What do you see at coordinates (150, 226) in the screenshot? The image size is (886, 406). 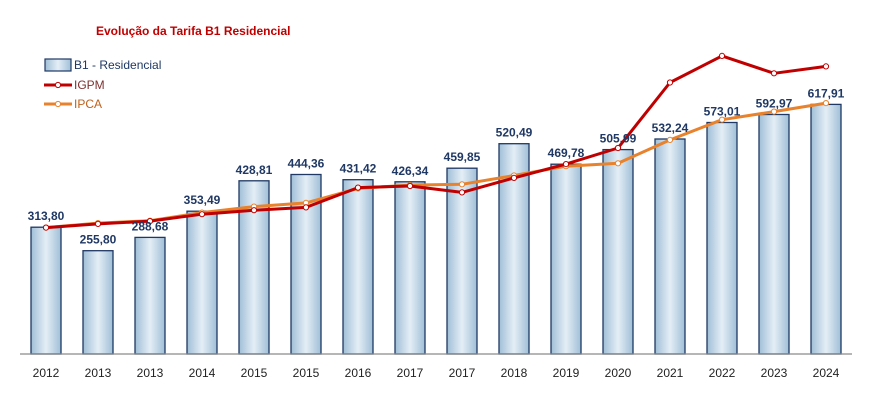 I see `data-label-2: 288,68` at bounding box center [150, 226].